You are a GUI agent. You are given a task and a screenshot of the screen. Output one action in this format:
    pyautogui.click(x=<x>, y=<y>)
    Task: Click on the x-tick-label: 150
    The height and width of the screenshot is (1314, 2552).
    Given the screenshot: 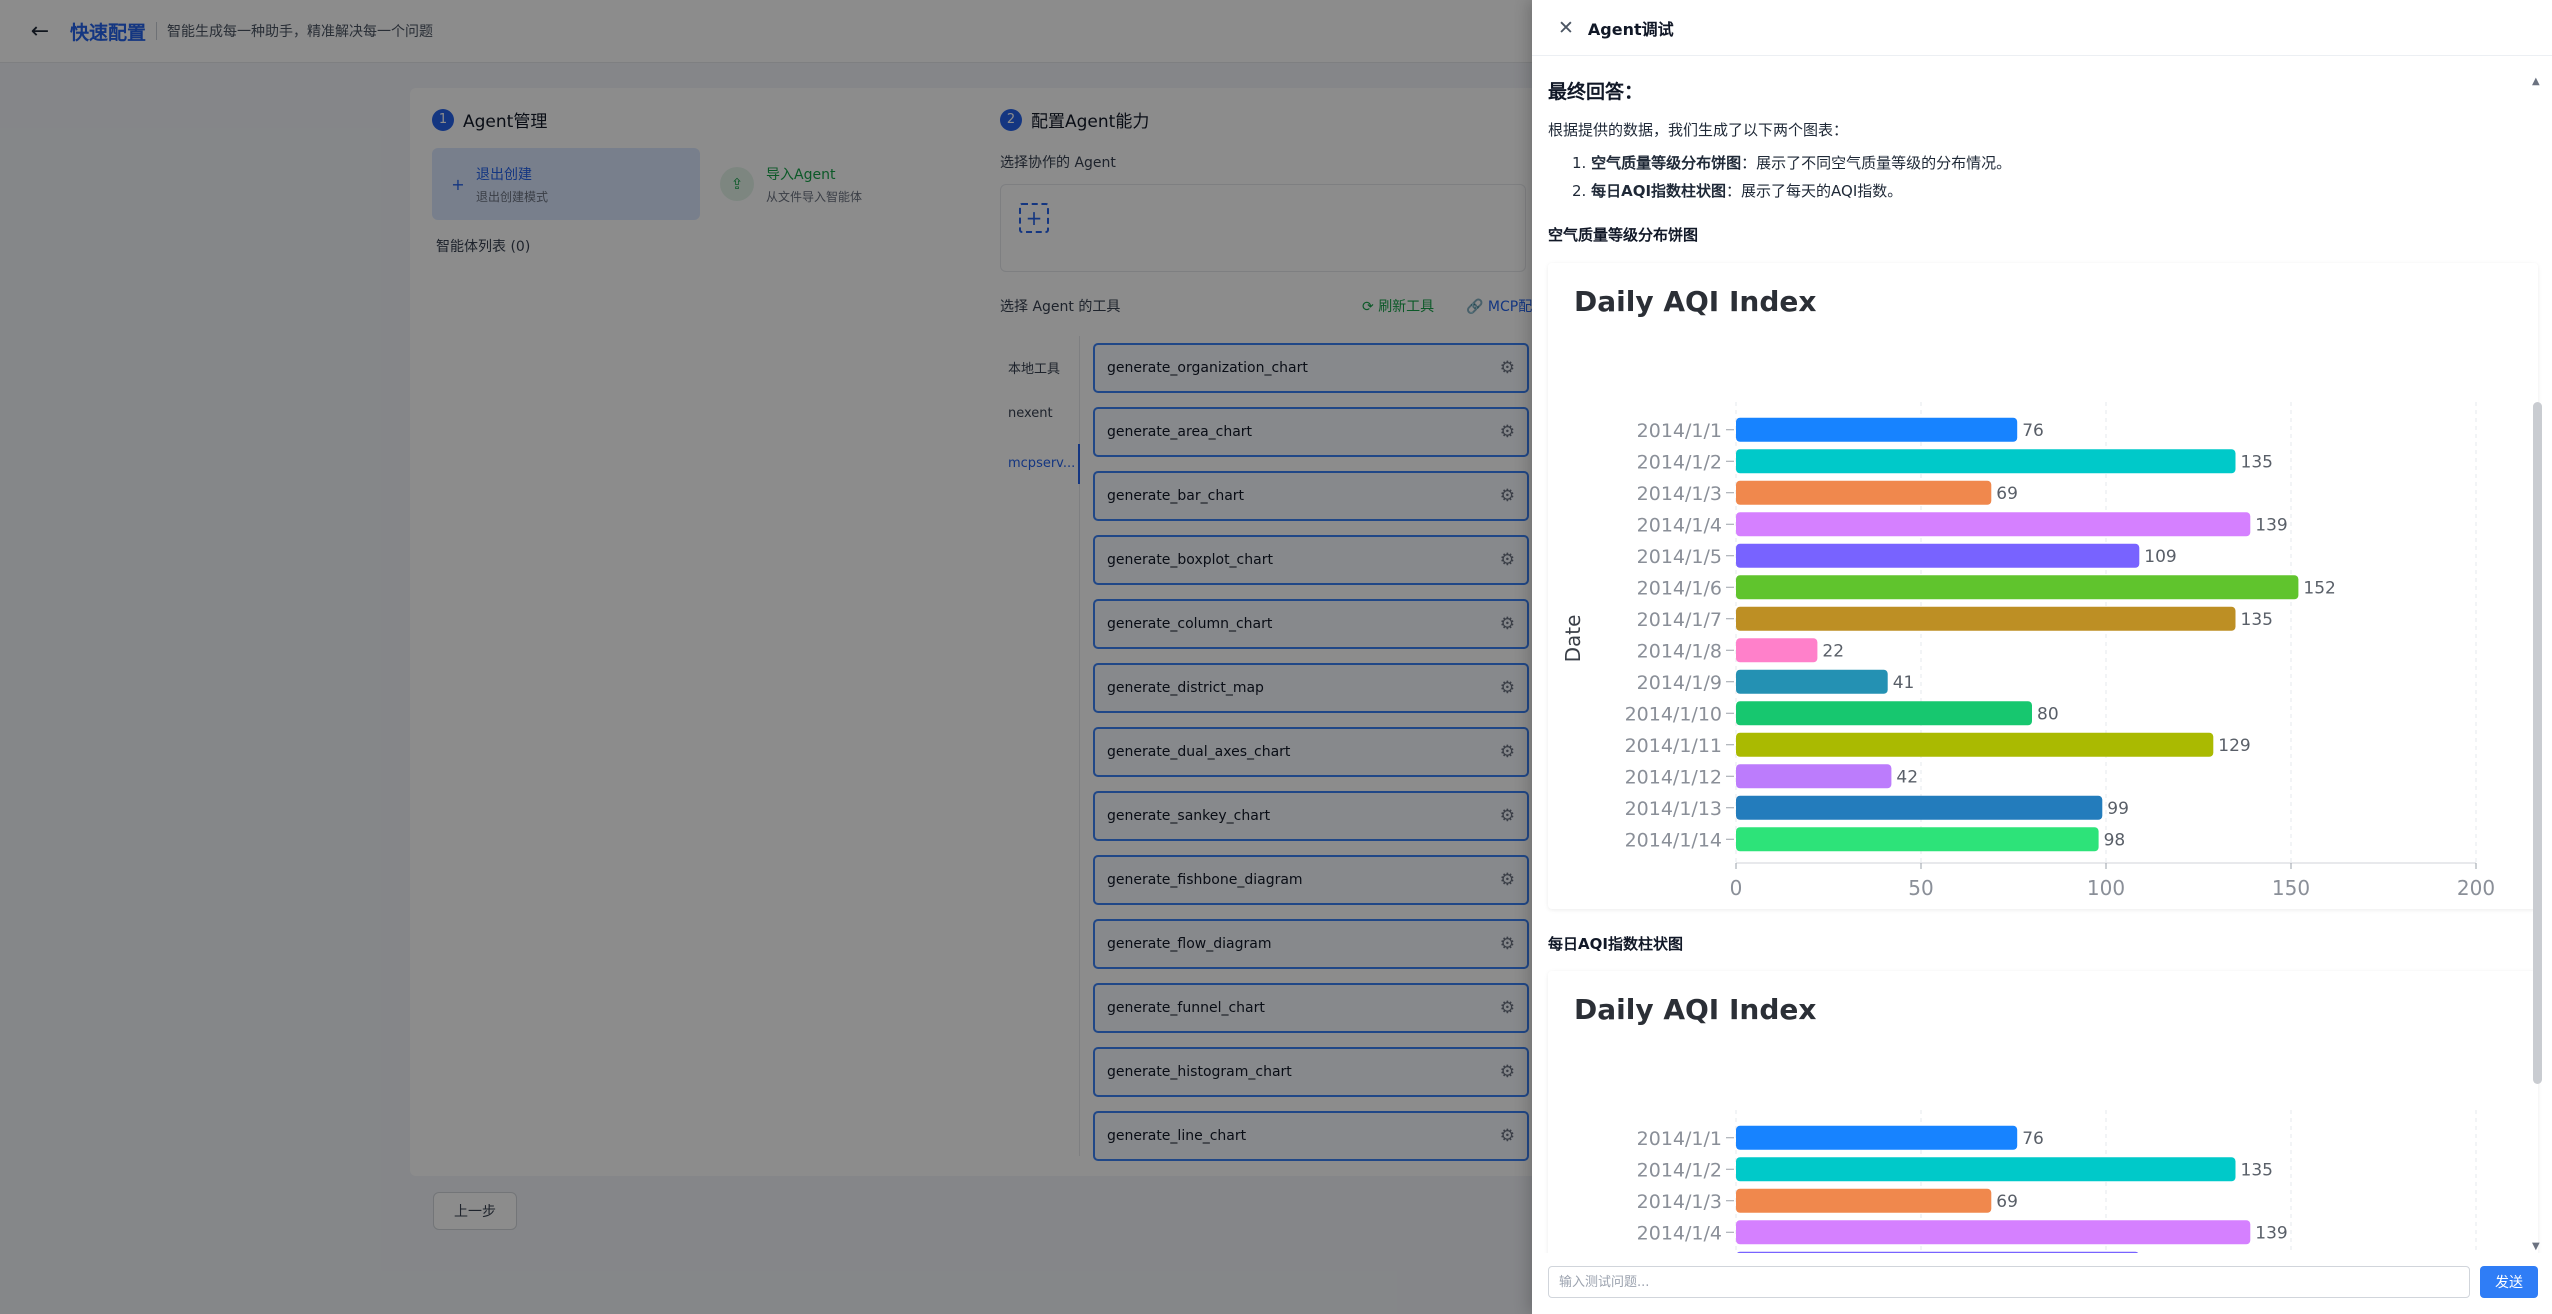 What is the action you would take?
    pyautogui.click(x=2291, y=888)
    